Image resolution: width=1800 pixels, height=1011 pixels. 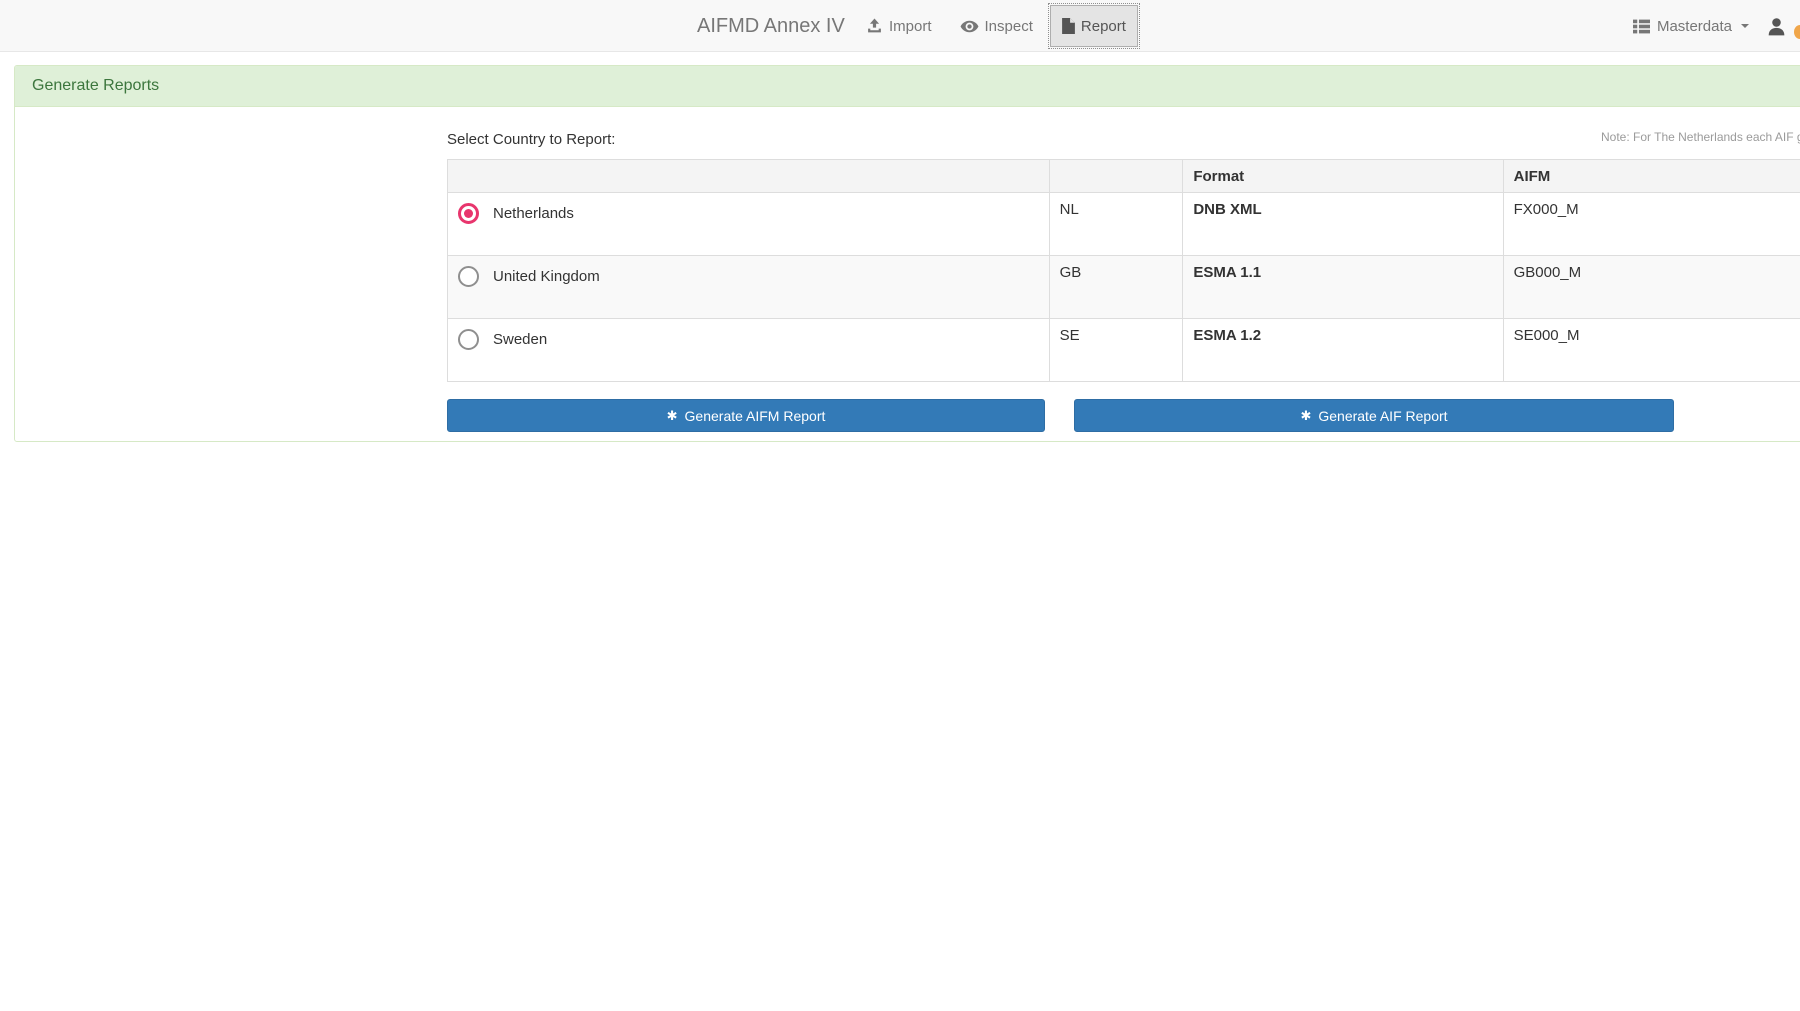 What do you see at coordinates (1343, 224) in the screenshot?
I see `format-value: DNB XML` at bounding box center [1343, 224].